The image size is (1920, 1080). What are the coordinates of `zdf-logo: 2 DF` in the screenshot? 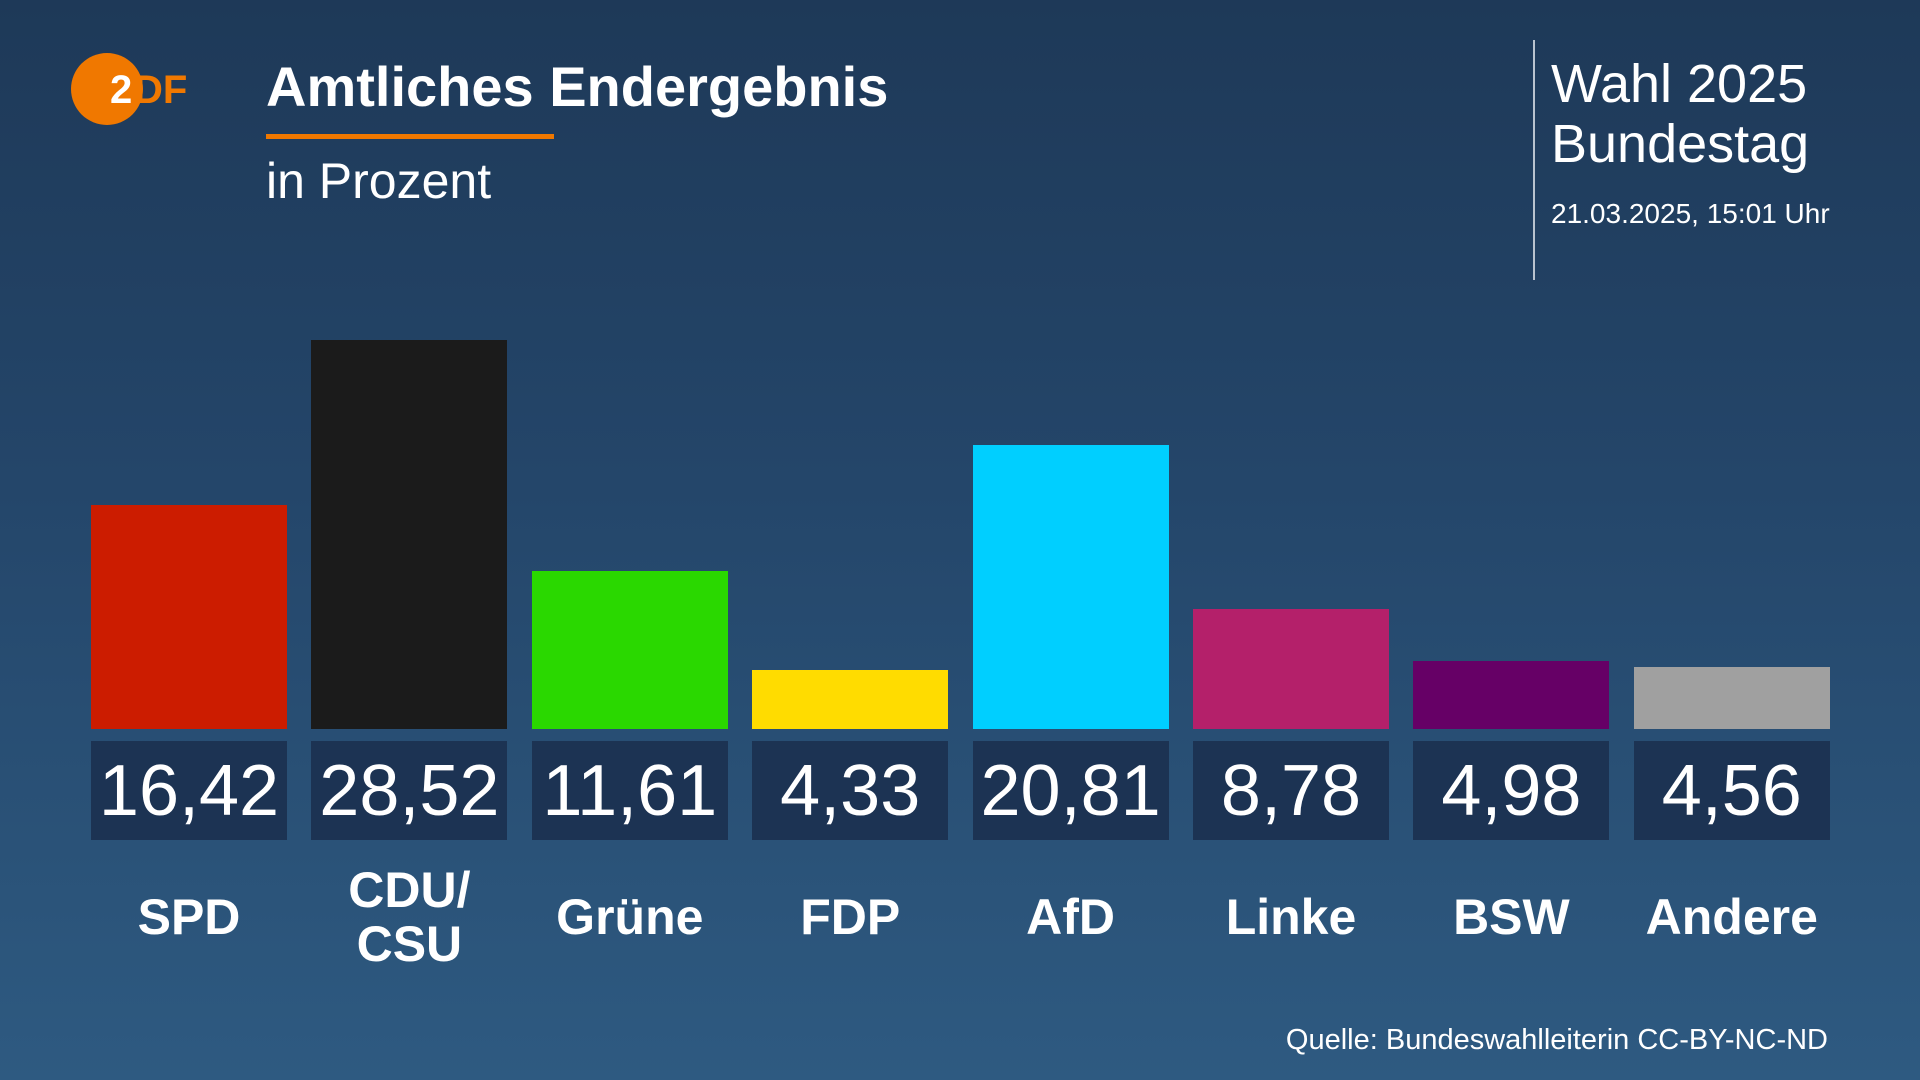 It's located at (129, 89).